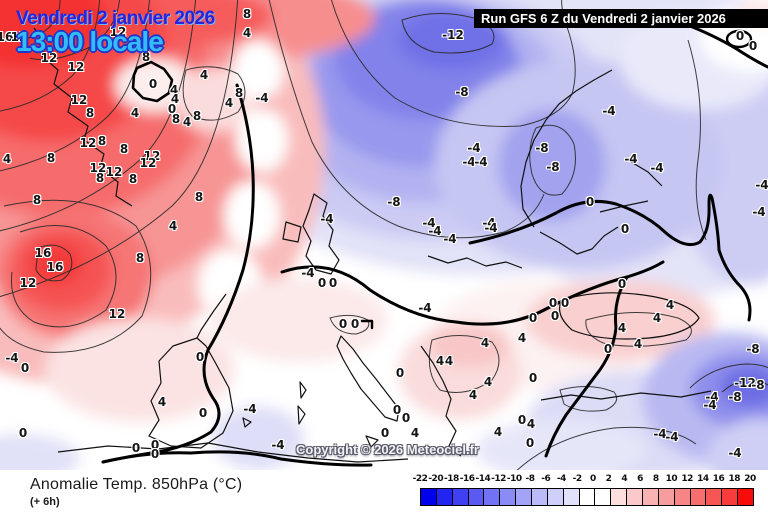 Image resolution: width=768 pixels, height=512 pixels. Describe the element at coordinates (621, 18) in the screenshot. I see `run-banner: Run GFS 6 Z du Vendredi 2 janvier 2026` at that location.